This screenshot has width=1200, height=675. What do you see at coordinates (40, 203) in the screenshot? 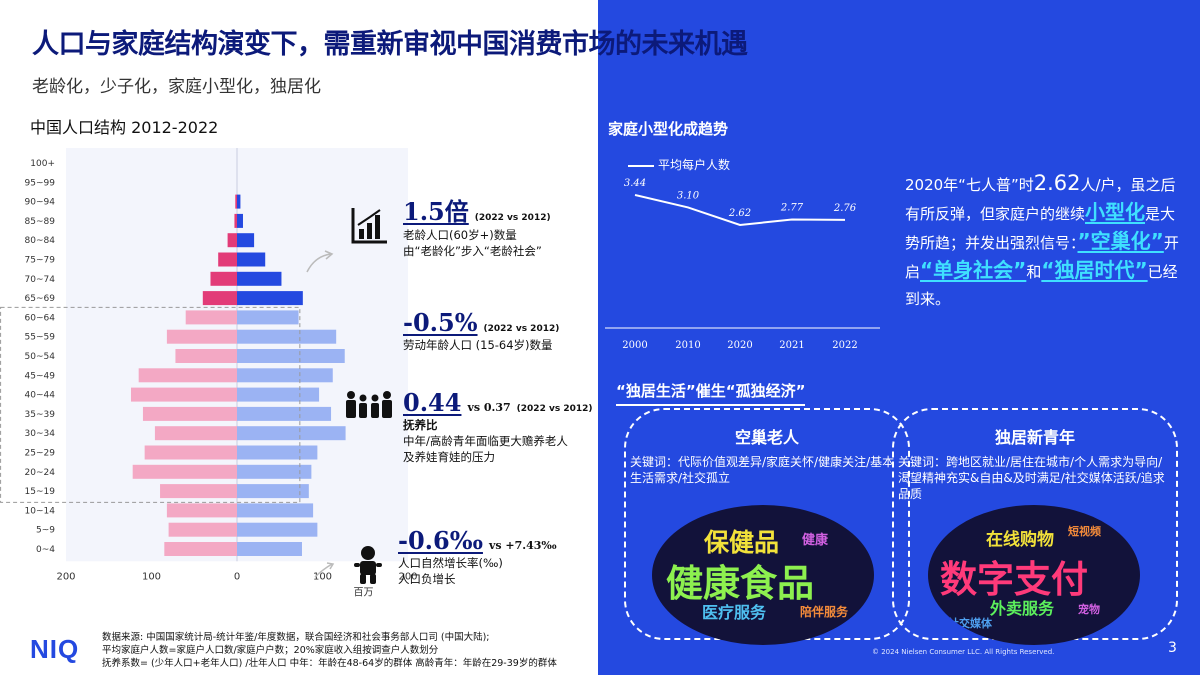
I see `age-group-label: 90~94` at bounding box center [40, 203].